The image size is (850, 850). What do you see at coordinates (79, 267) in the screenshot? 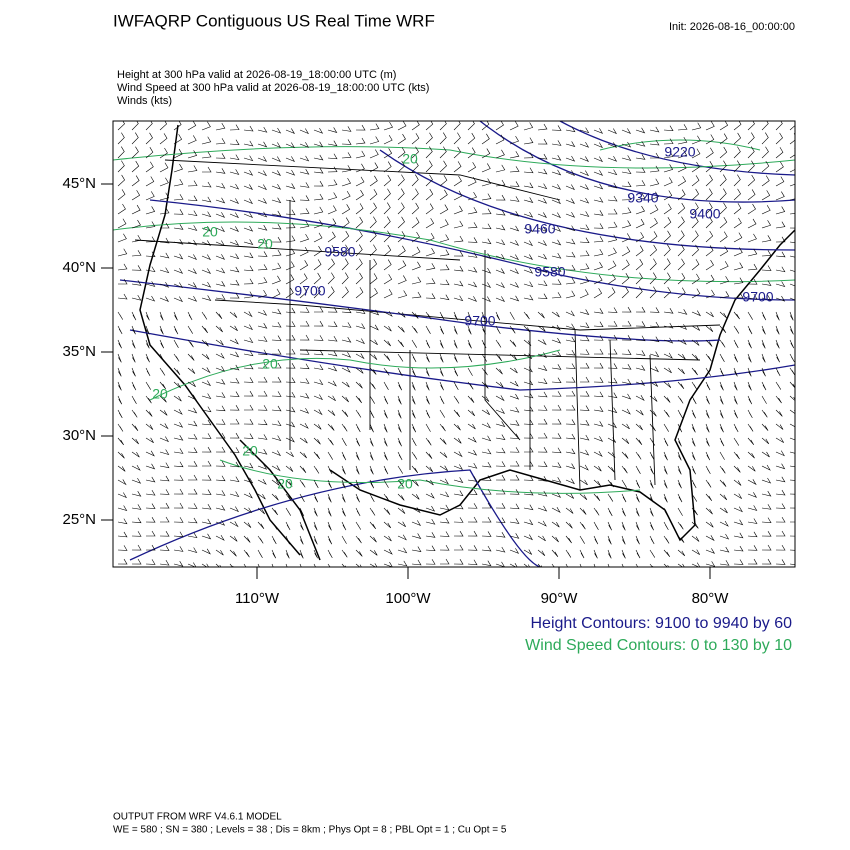
I see `lat-tick-label: 40°N` at bounding box center [79, 267].